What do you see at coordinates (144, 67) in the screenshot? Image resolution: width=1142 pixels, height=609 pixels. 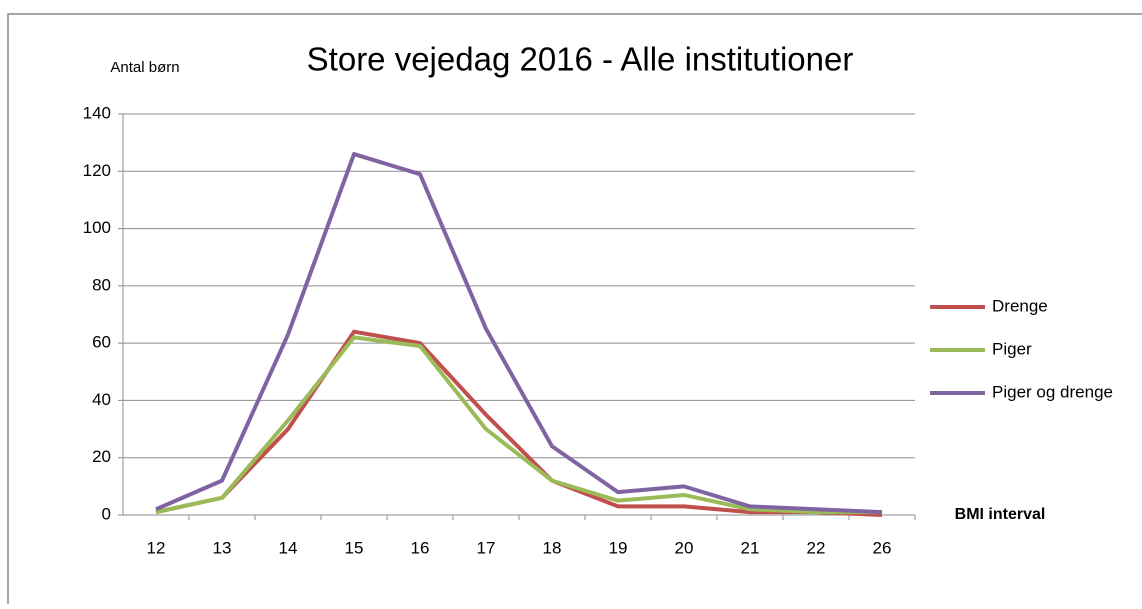 I see `y-axis-label: Antal børn` at bounding box center [144, 67].